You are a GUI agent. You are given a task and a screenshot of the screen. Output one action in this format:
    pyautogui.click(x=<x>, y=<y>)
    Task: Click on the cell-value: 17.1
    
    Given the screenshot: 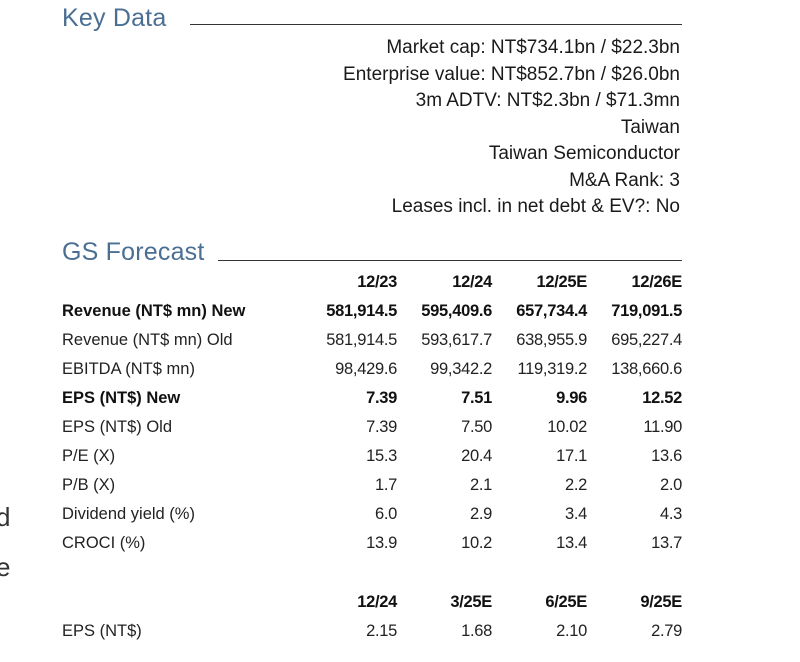 What is the action you would take?
    pyautogui.click(x=571, y=456)
    